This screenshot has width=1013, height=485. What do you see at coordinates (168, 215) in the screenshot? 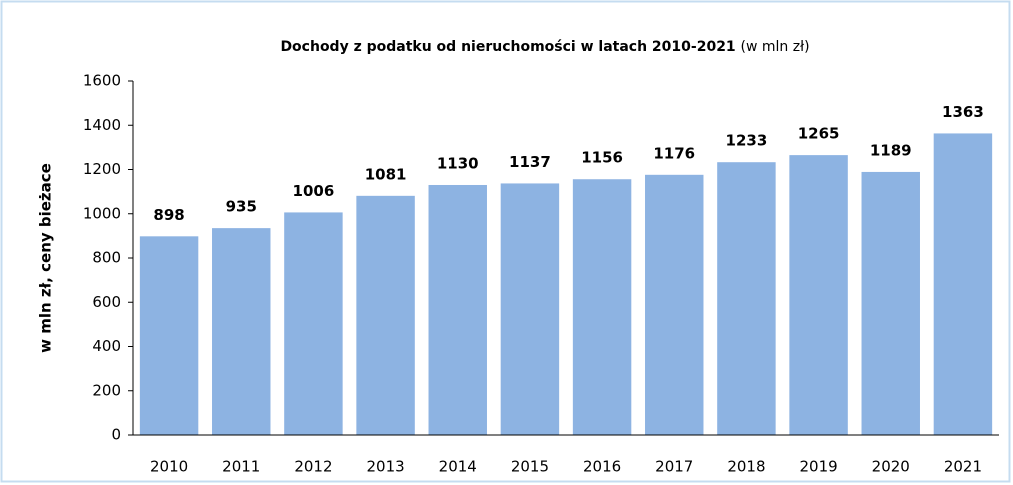
I see `data-label: 898` at bounding box center [168, 215].